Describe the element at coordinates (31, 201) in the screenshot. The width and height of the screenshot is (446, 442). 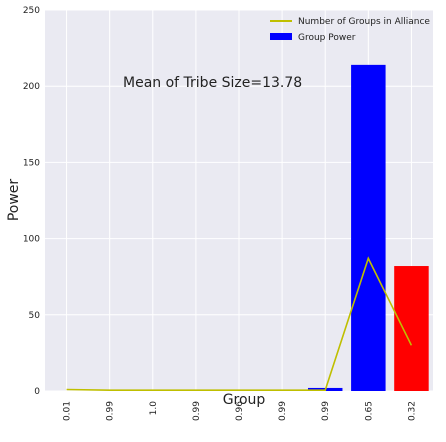
I see `y-ticks: 0 50 100 150 200 250` at that location.